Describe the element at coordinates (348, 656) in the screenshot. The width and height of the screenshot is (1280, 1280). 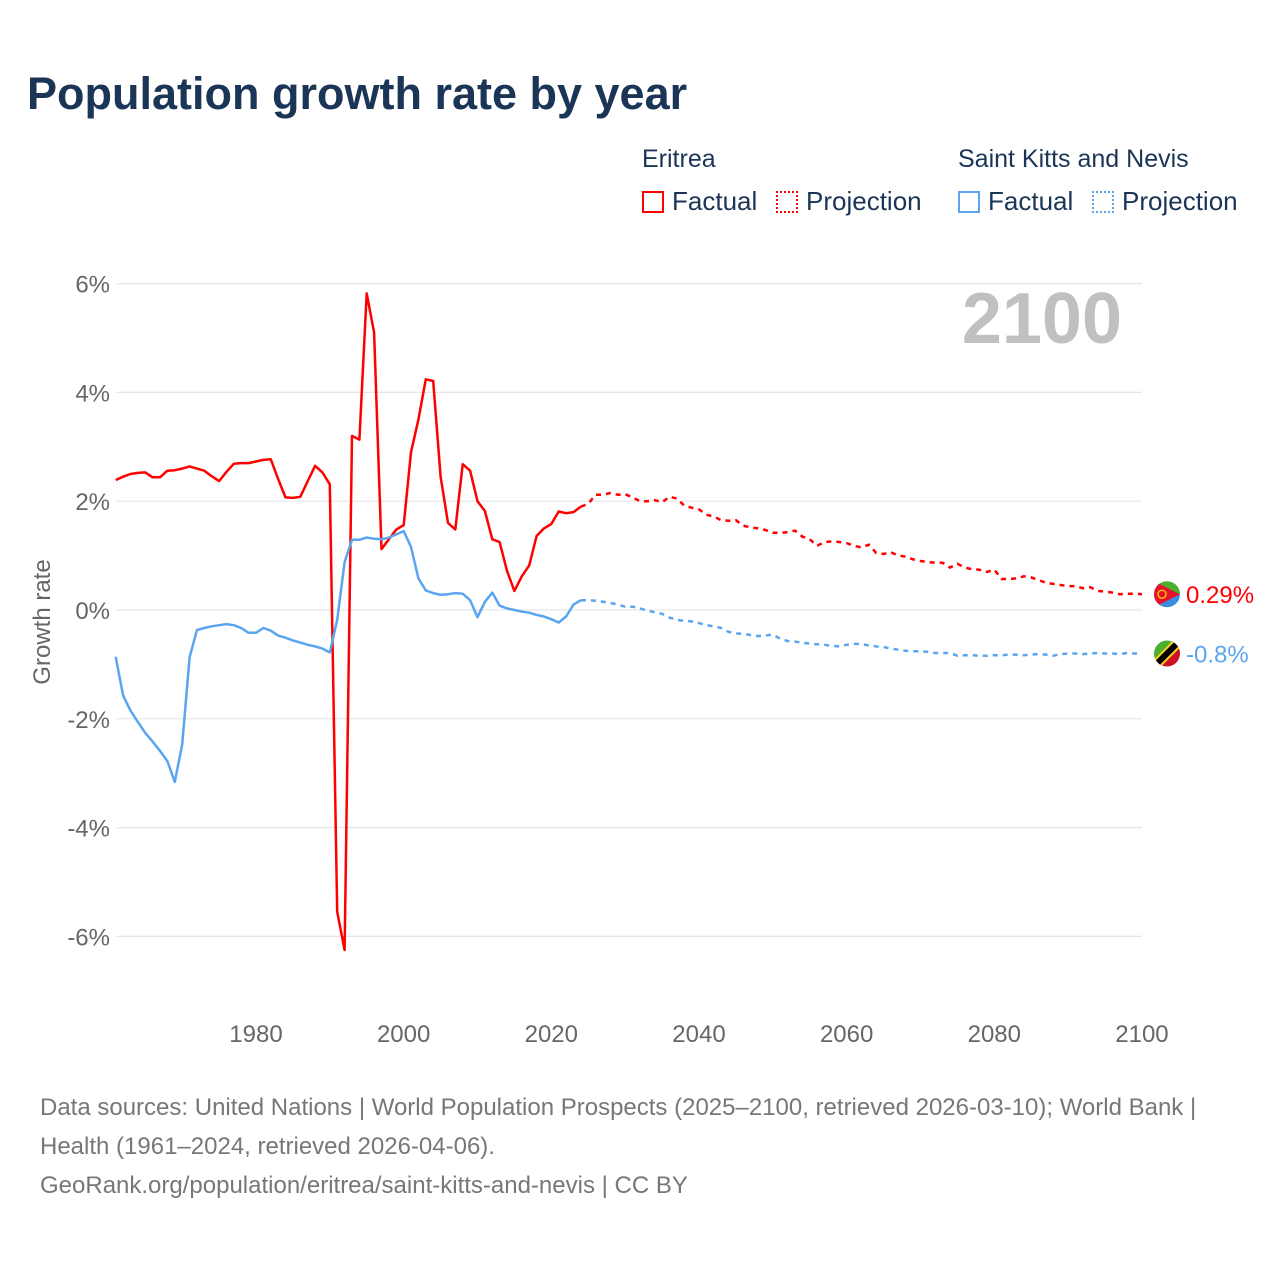
I see `series-line-factual` at that location.